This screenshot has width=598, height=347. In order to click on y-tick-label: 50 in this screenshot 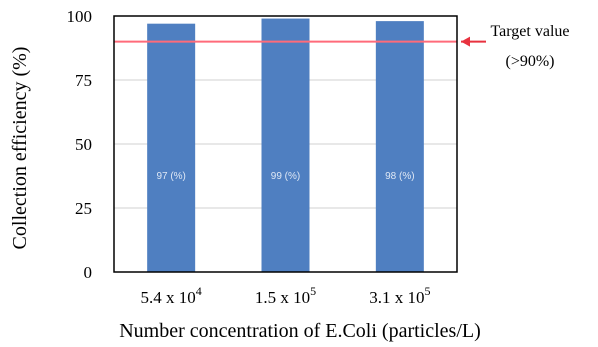, I will do `click(83, 144)`.